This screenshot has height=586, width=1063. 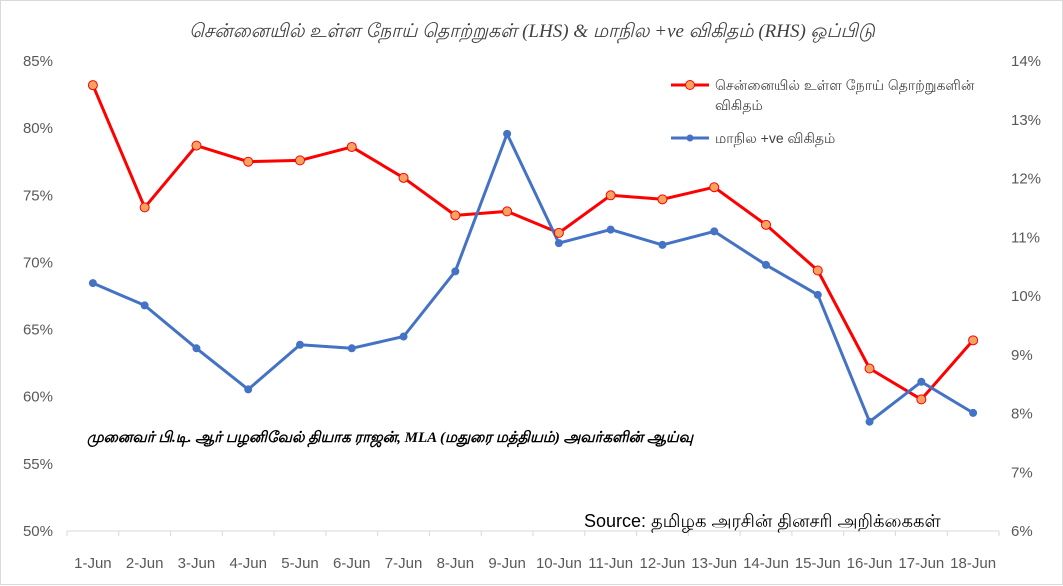 What do you see at coordinates (38, 262) in the screenshot?
I see `left-tick-label: 70%` at bounding box center [38, 262].